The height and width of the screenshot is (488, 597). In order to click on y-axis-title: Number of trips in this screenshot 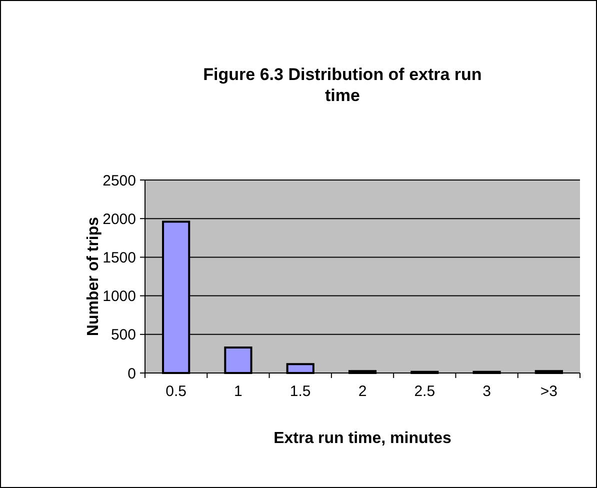, I will do `click(93, 276)`.